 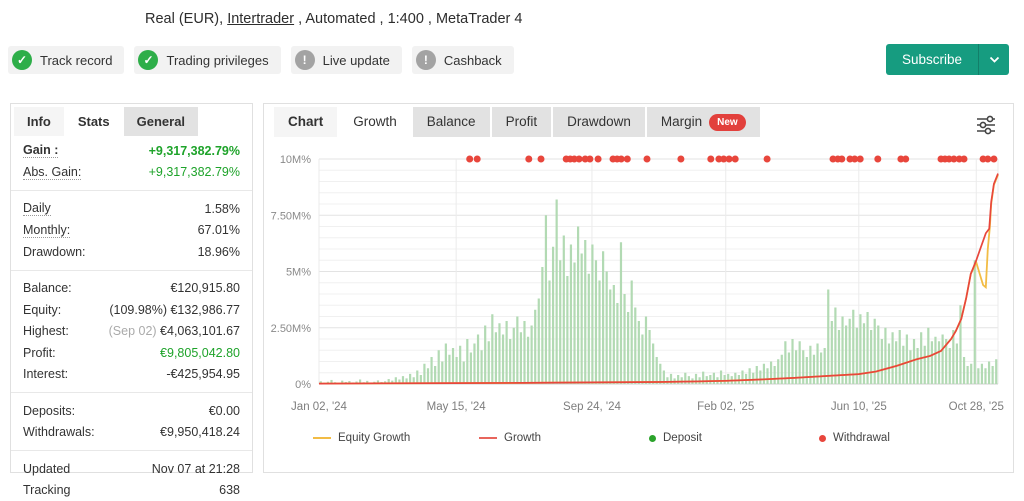 What do you see at coordinates (37, 208) in the screenshot?
I see `stat-label-daily: Daily` at bounding box center [37, 208].